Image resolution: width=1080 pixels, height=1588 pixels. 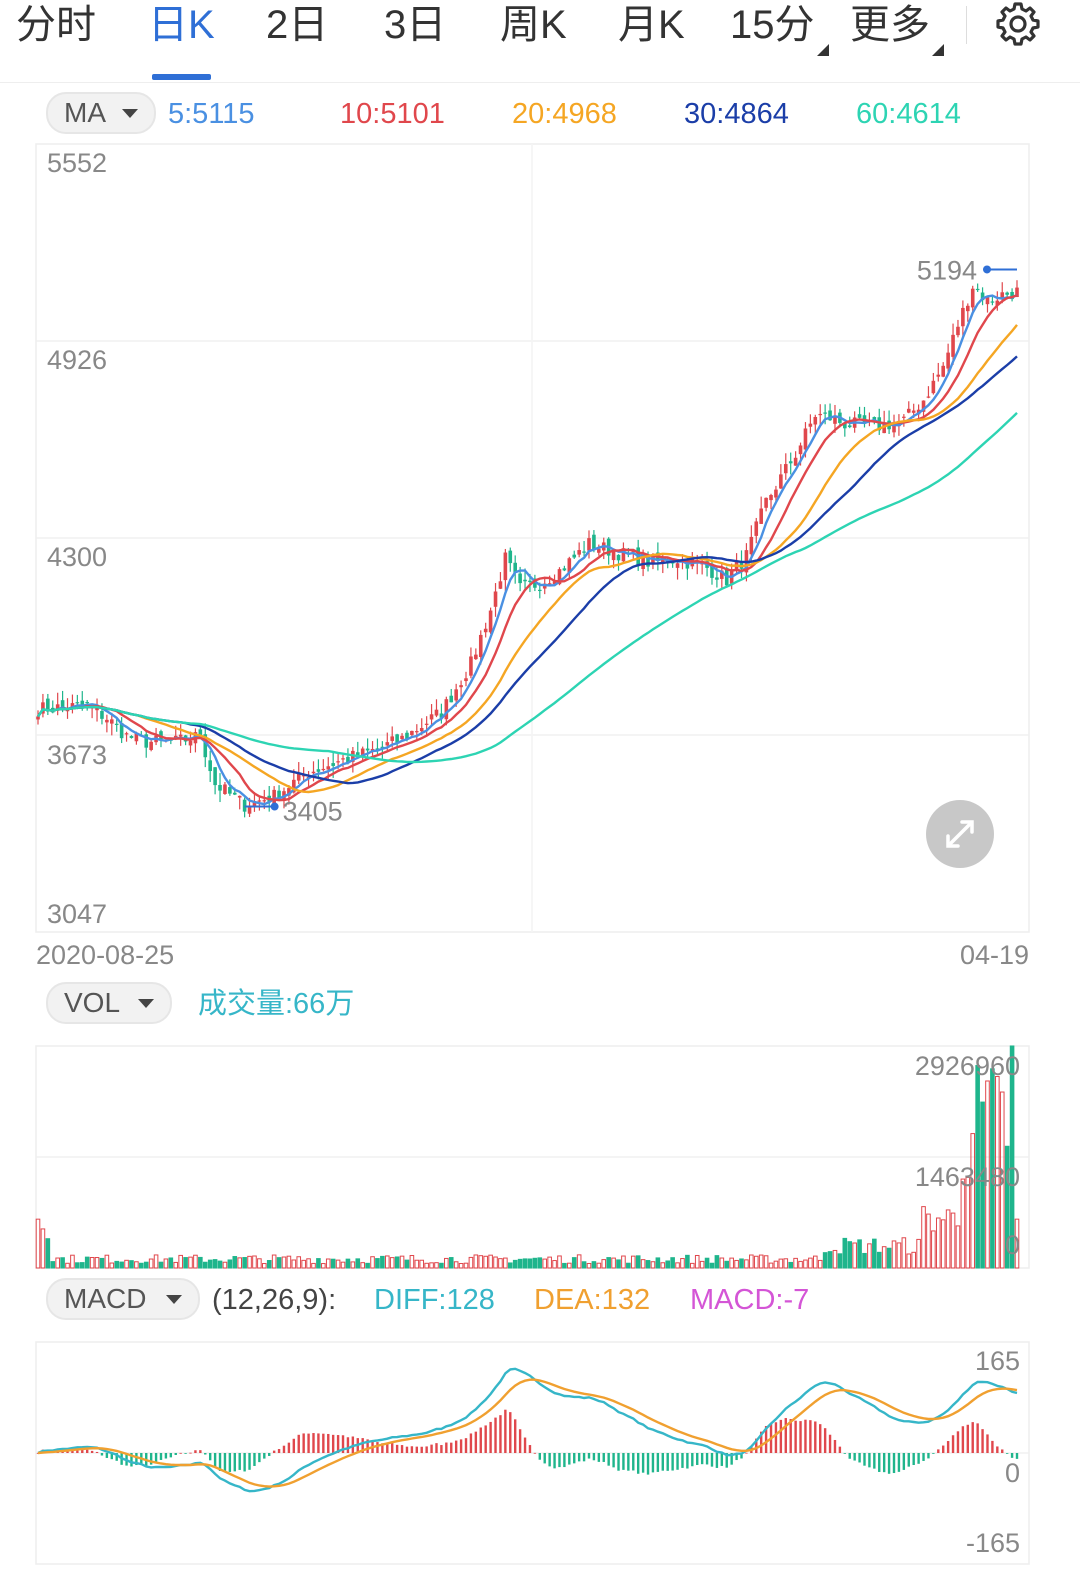 What do you see at coordinates (890, 25) in the screenshot?
I see `tab-label: 更多` at bounding box center [890, 25].